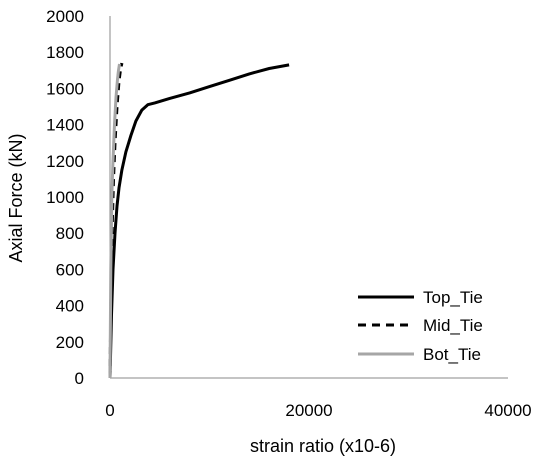  Describe the element at coordinates (323, 446) in the screenshot. I see `x-axis-label: strain ratio (x10-6)` at that location.